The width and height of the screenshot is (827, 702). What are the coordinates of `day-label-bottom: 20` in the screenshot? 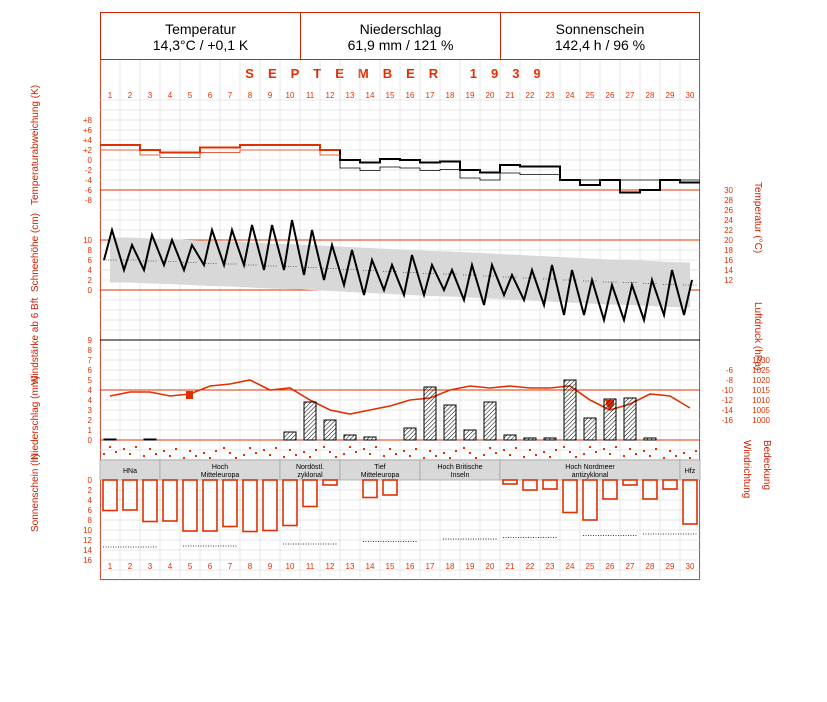 It's located at (490, 566).